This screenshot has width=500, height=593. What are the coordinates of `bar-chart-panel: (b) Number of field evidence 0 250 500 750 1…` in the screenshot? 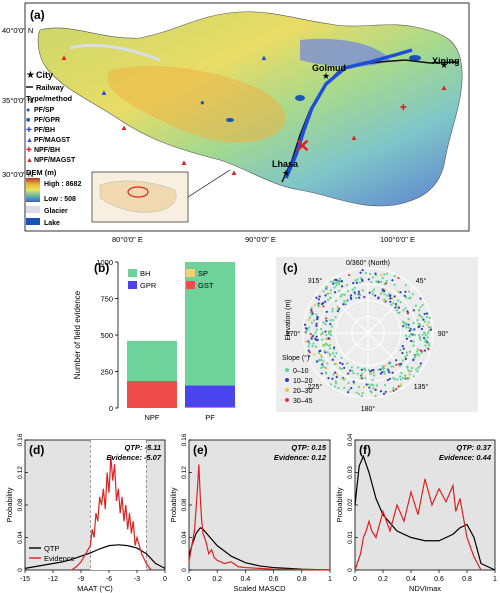 It's located at (154, 340).